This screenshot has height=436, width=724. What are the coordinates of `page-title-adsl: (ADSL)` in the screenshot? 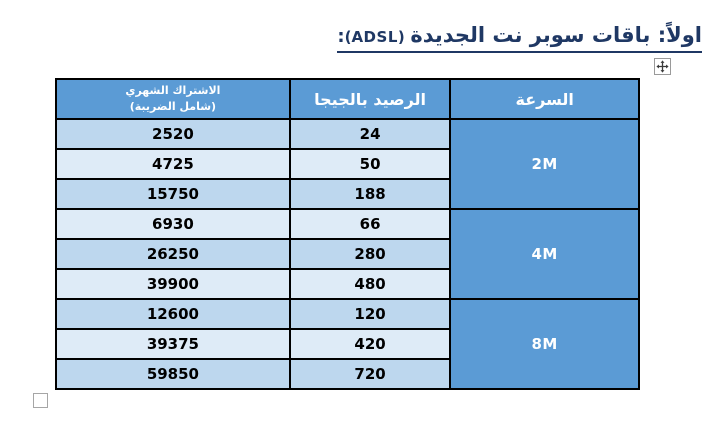 It's located at (374, 37).